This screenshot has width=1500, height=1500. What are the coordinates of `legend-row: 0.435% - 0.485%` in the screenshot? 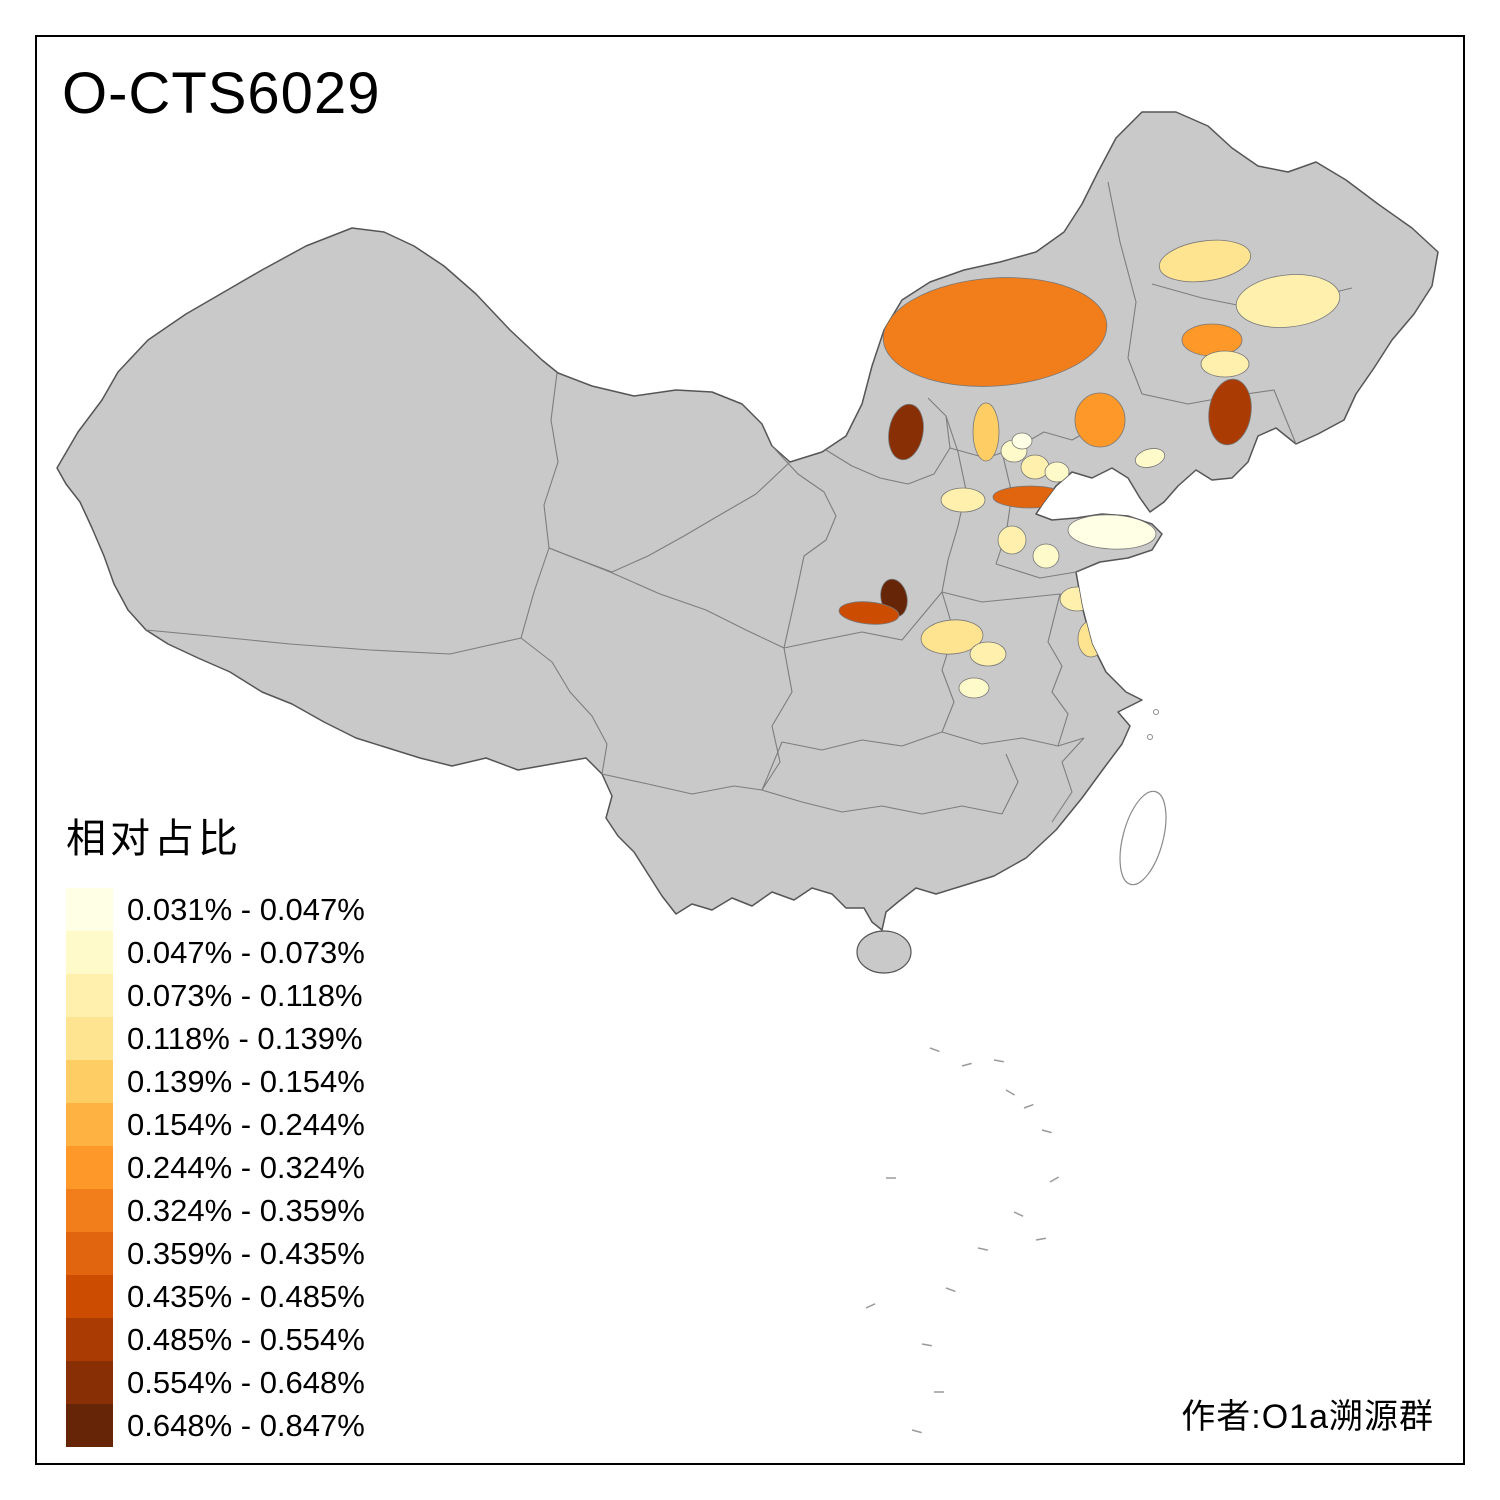 It's located at (215, 1296).